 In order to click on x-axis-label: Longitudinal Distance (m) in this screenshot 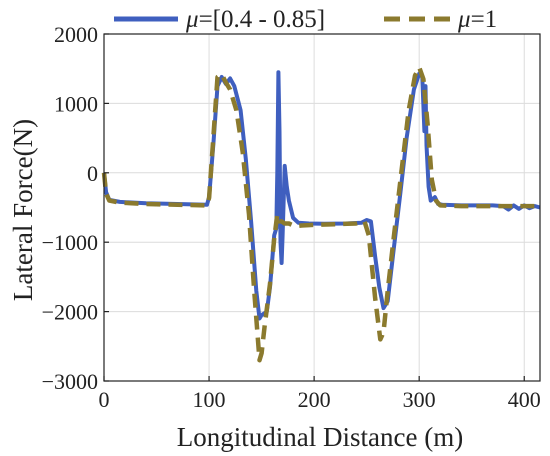, I will do `click(320, 437)`.